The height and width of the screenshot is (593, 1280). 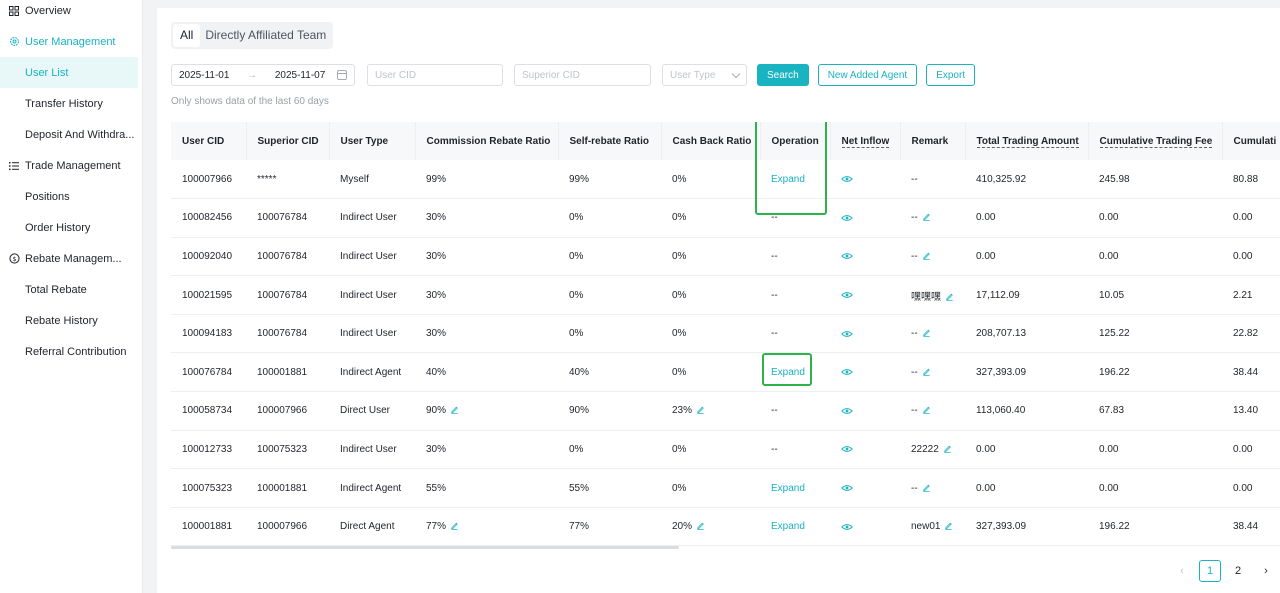 What do you see at coordinates (187, 35) in the screenshot?
I see `tab-all: All` at bounding box center [187, 35].